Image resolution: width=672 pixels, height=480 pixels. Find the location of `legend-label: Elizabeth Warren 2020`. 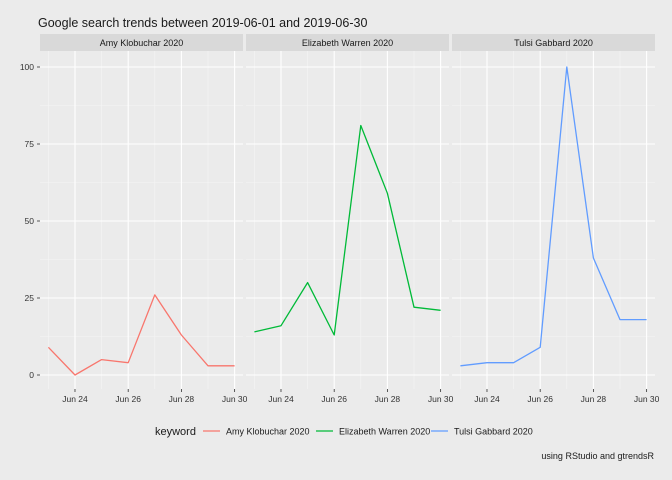

legend-label: Elizabeth Warren 2020 is located at coordinates (384, 432).